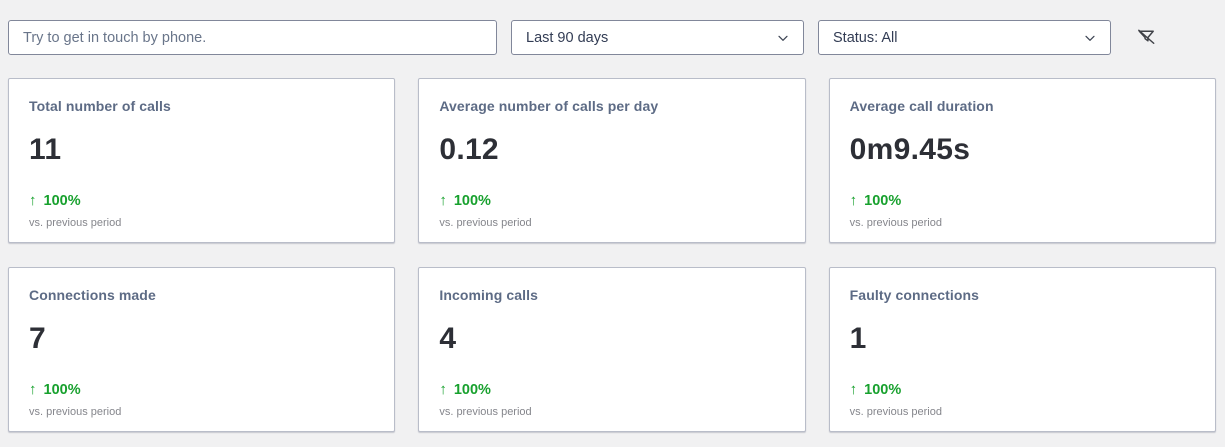  Describe the element at coordinates (92, 295) in the screenshot. I see `card-title: Connections made` at that location.